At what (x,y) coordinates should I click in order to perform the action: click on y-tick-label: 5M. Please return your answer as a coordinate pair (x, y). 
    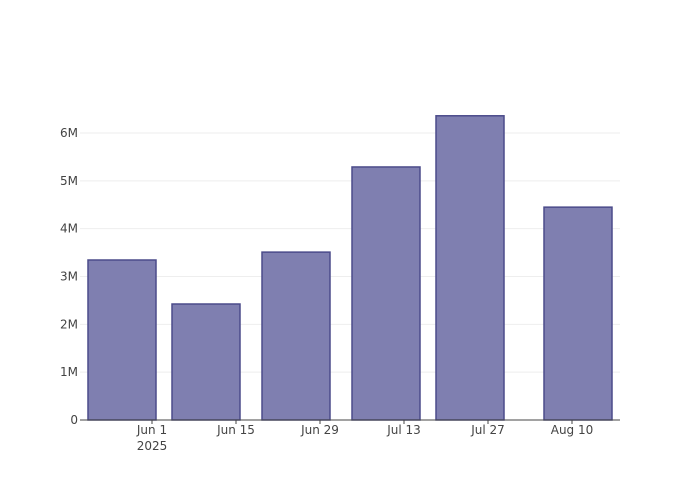
    Looking at the image, I should click on (69, 181).